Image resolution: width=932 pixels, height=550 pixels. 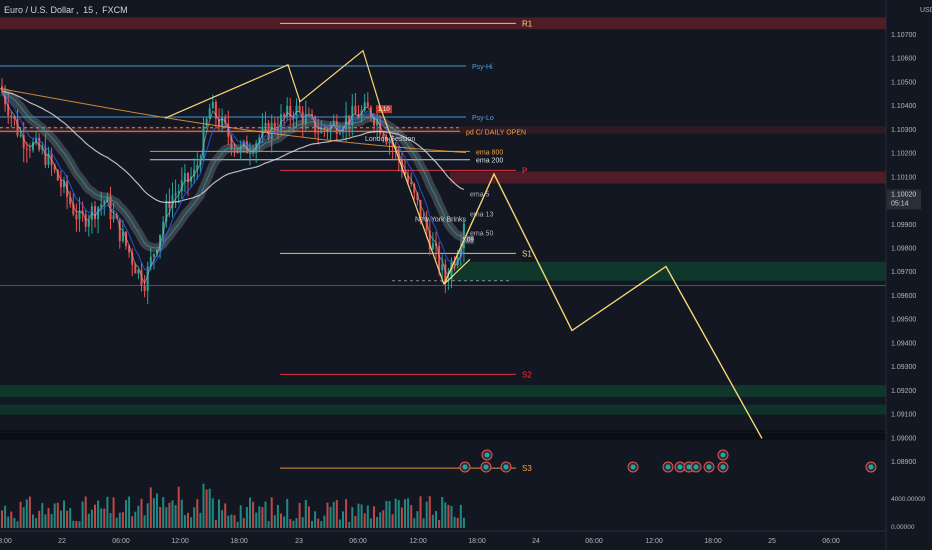 What do you see at coordinates (482, 67) in the screenshot?
I see `level-label-psy-hi: Psy-Hi` at bounding box center [482, 67].